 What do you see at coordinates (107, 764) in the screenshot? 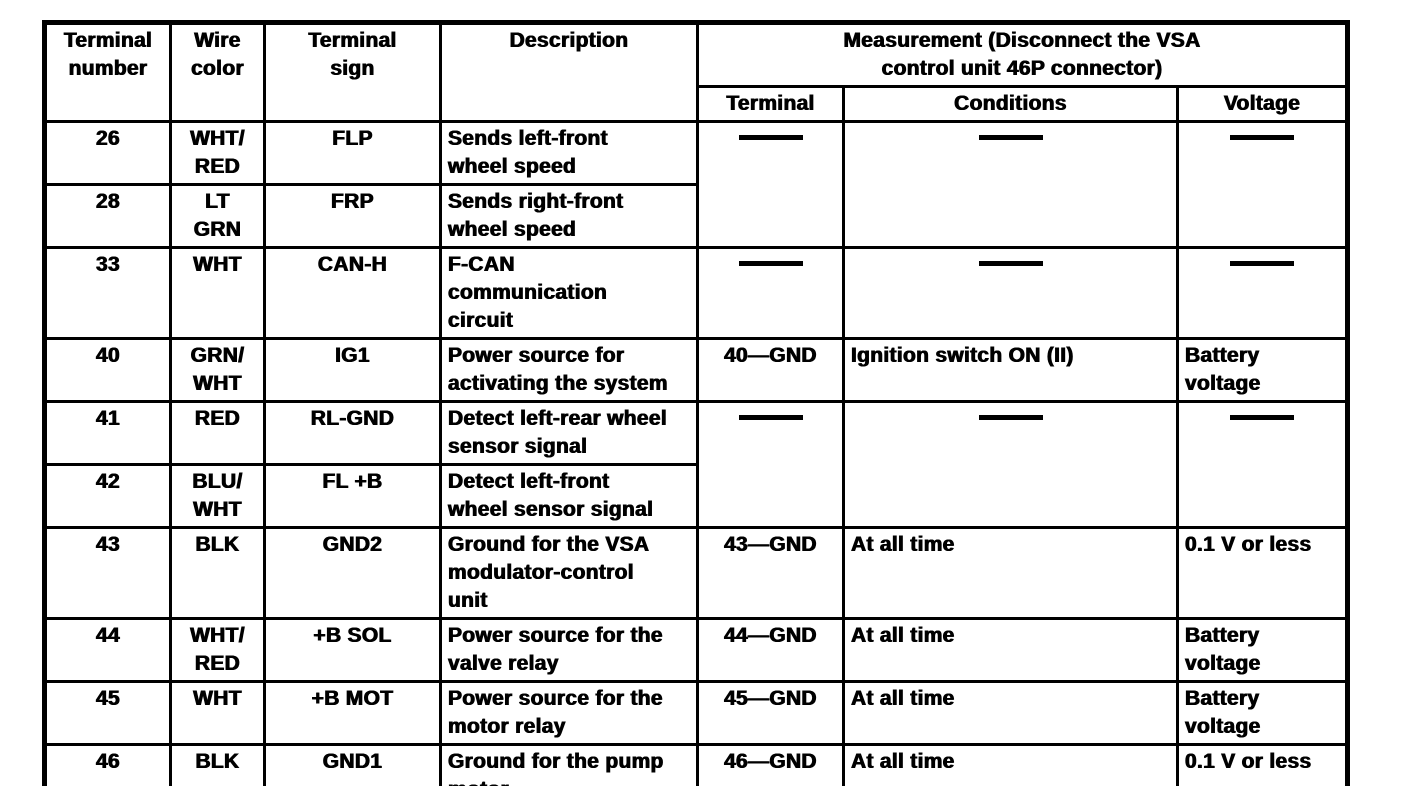
I see `terminal-number-cell: 46` at bounding box center [107, 764].